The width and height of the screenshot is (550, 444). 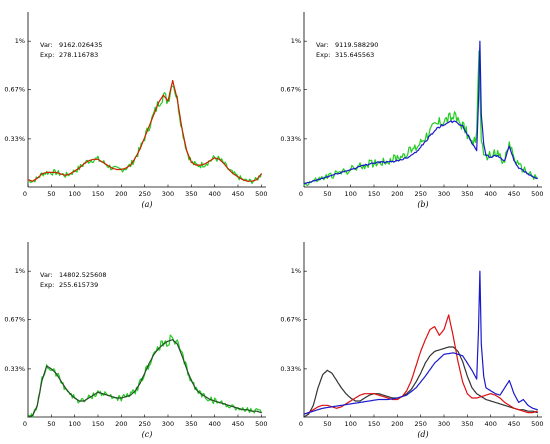 What do you see at coordinates (83, 275) in the screenshot?
I see `stat-value: 14802.525608` at bounding box center [83, 275].